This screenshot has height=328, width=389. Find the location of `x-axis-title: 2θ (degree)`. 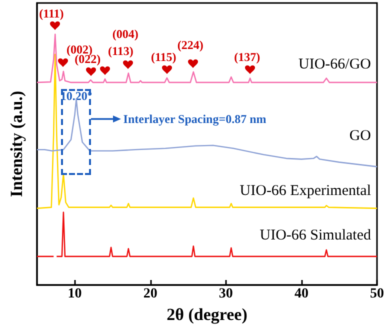

x-axis-title: 2θ (degree) is located at coordinates (207, 314).